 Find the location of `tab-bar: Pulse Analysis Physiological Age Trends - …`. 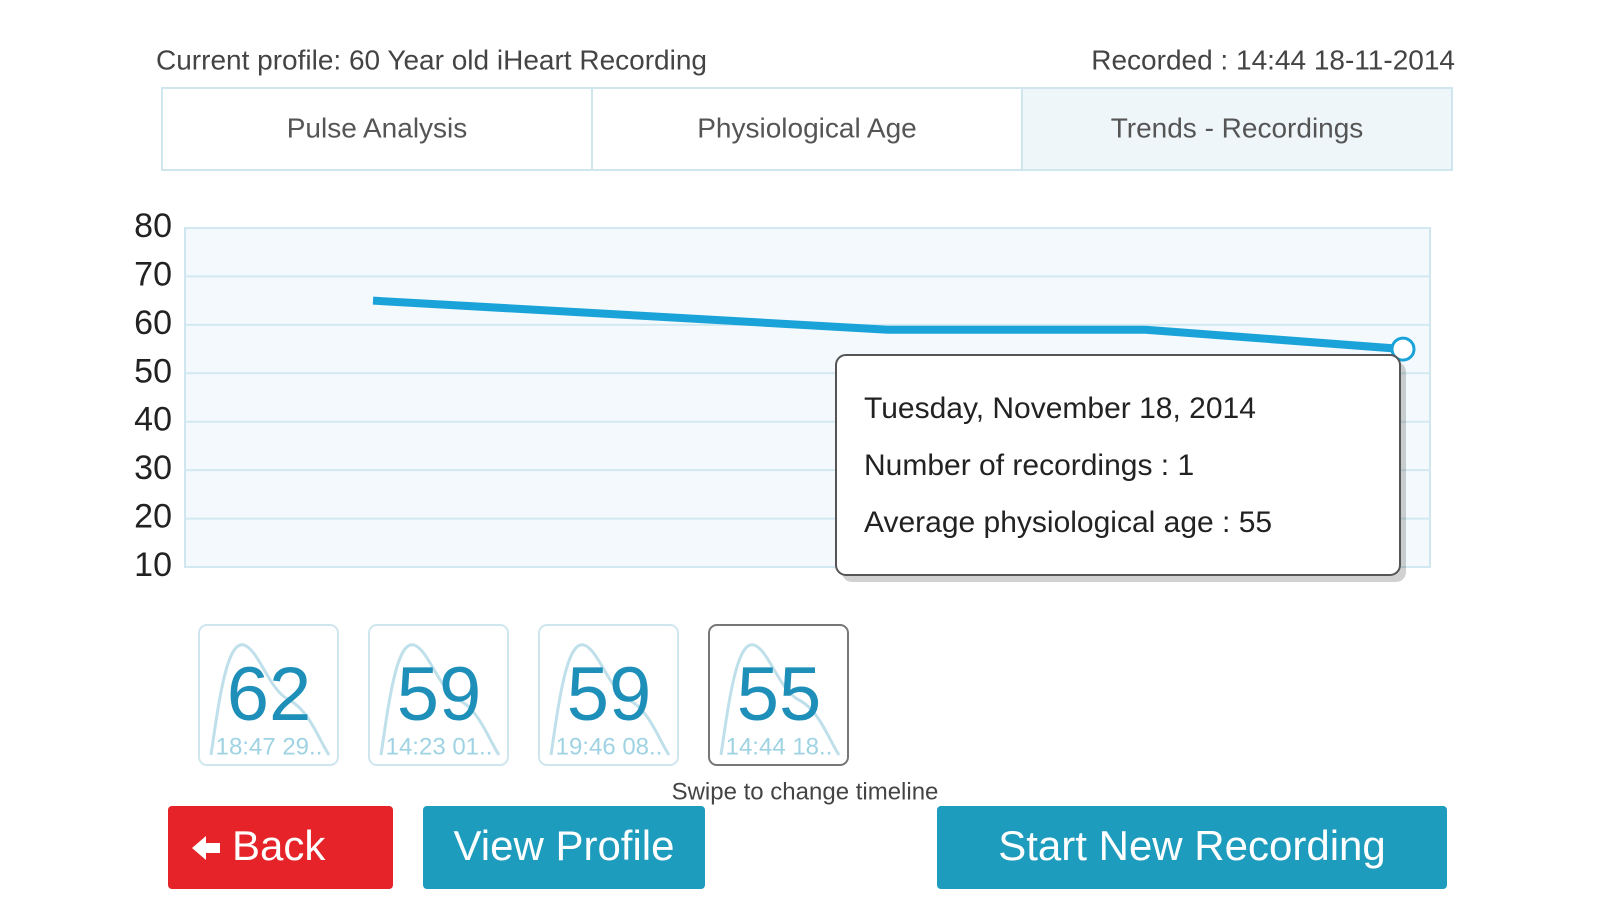

tab-bar: Pulse Analysis Physiological Age Trends - … is located at coordinates (807, 129).